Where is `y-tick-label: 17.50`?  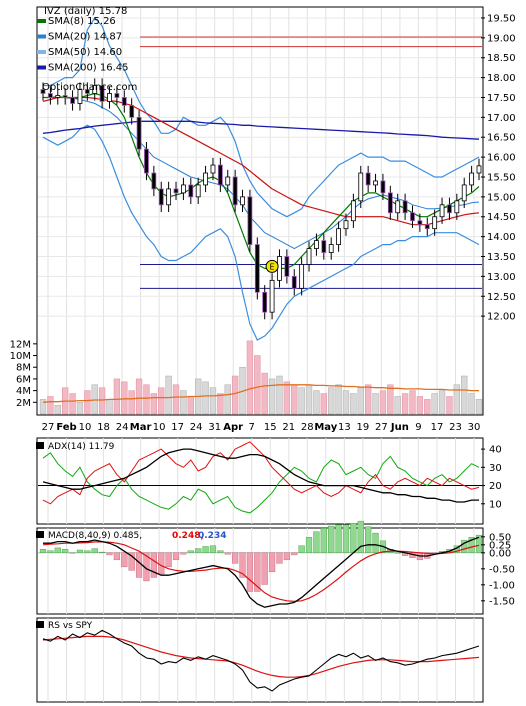
y-tick-label: 17.50 is located at coordinates (501, 98).